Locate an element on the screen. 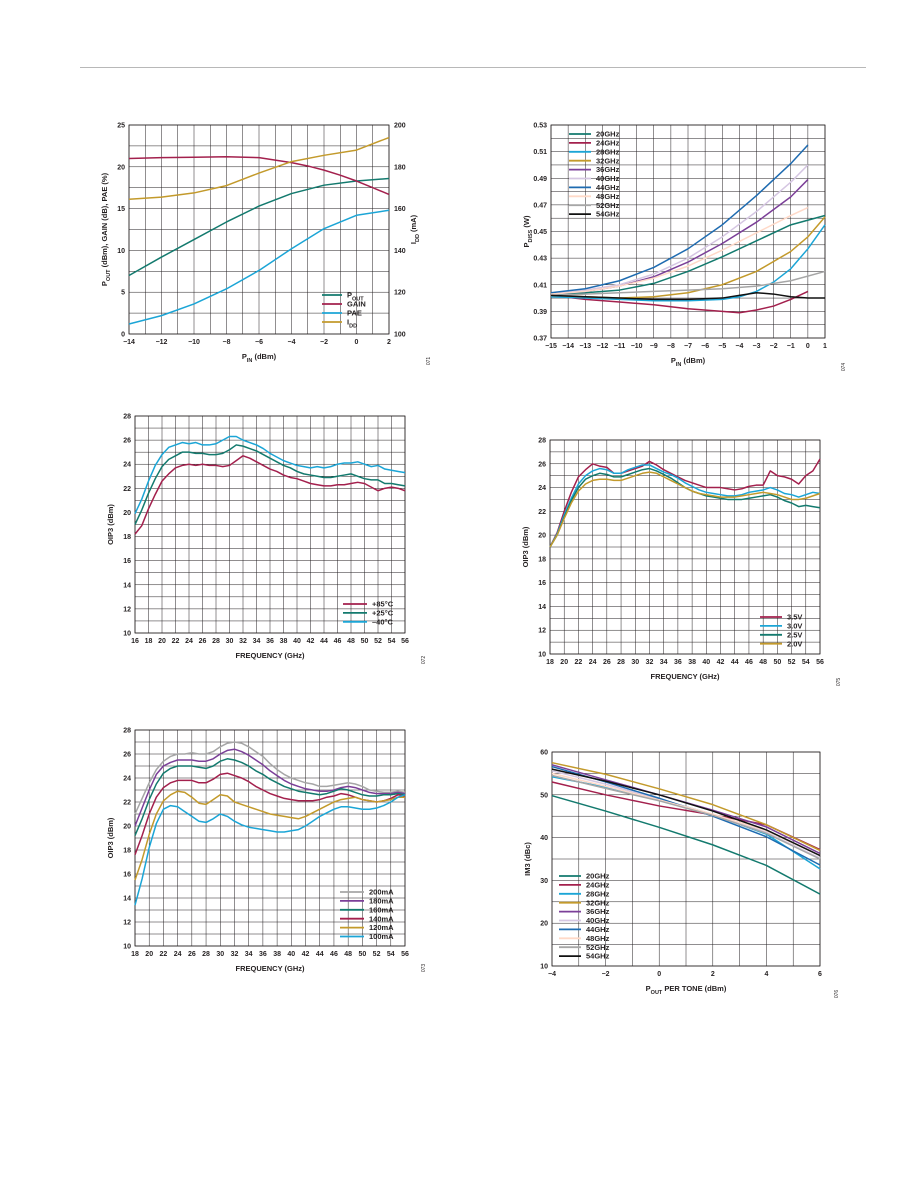  x-axis-label: FREQUENCY (GHz) is located at coordinates (270, 655).